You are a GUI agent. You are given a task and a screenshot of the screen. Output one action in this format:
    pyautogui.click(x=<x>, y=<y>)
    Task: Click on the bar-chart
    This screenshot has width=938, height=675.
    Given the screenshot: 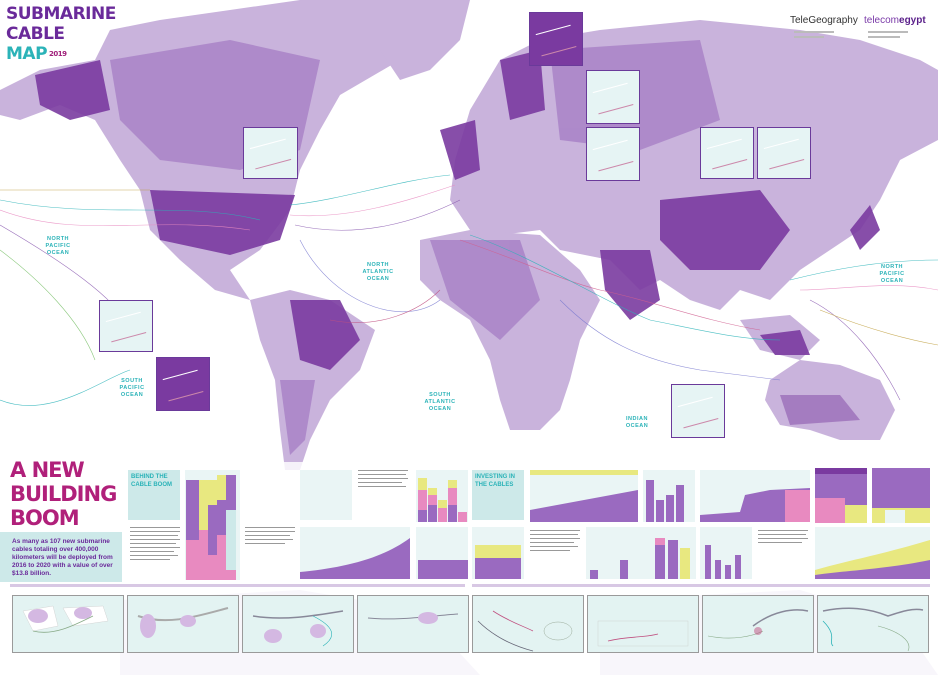 What is the action you would take?
    pyautogui.click(x=442, y=524)
    